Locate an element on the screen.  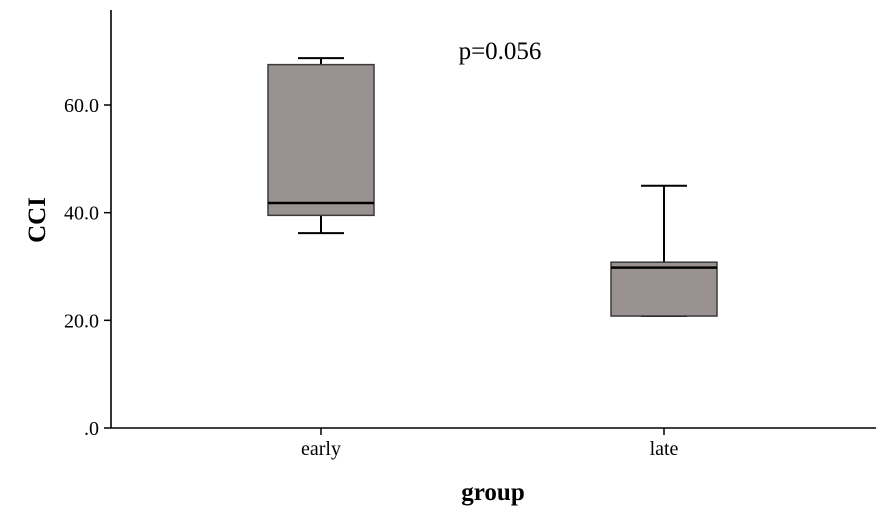
x-ticks: early late is located at coordinates (490, 444).